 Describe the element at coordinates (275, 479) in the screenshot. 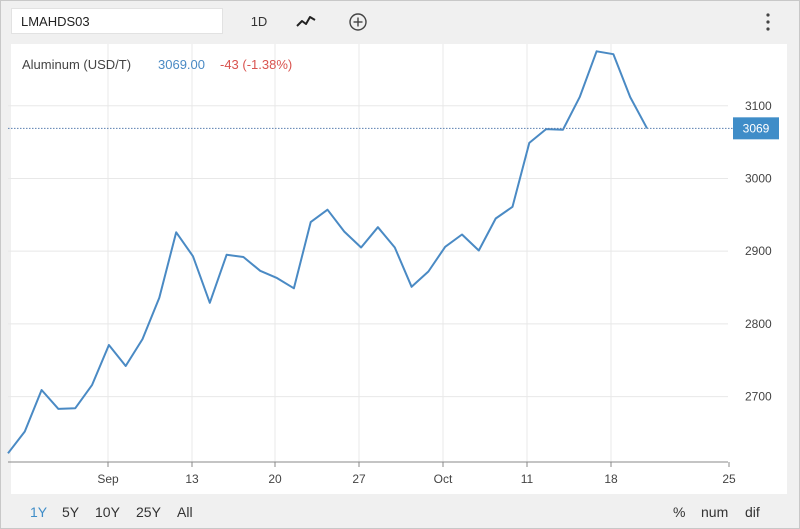

I see `x-tick-label: 20` at that location.